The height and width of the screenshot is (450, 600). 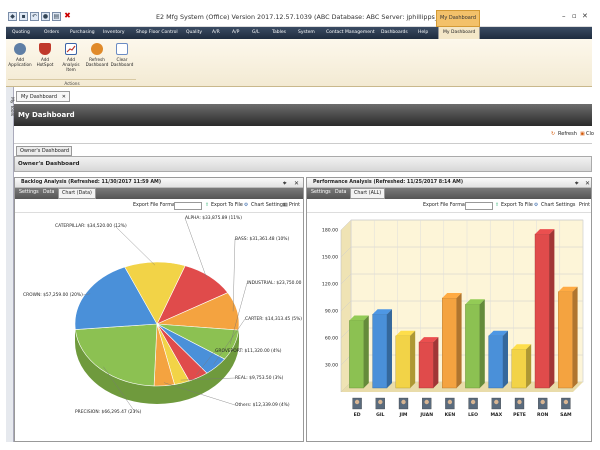 What do you see at coordinates (91, 226) in the screenshot?
I see `pie-slice-label: CATERPILLAR: $34,520.00 (12%)` at bounding box center [91, 226].